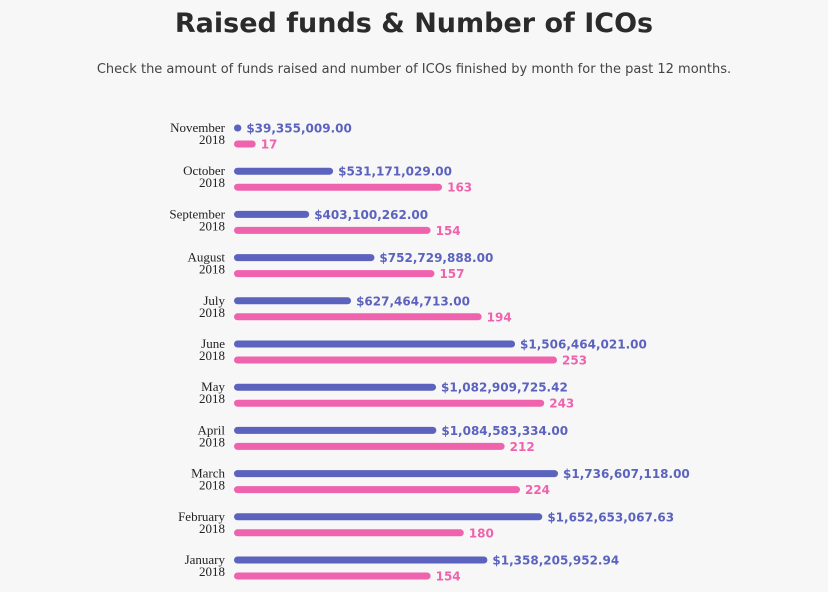 The height and width of the screenshot is (592, 828). Describe the element at coordinates (213, 343) in the screenshot. I see `category-month-label: June` at that location.